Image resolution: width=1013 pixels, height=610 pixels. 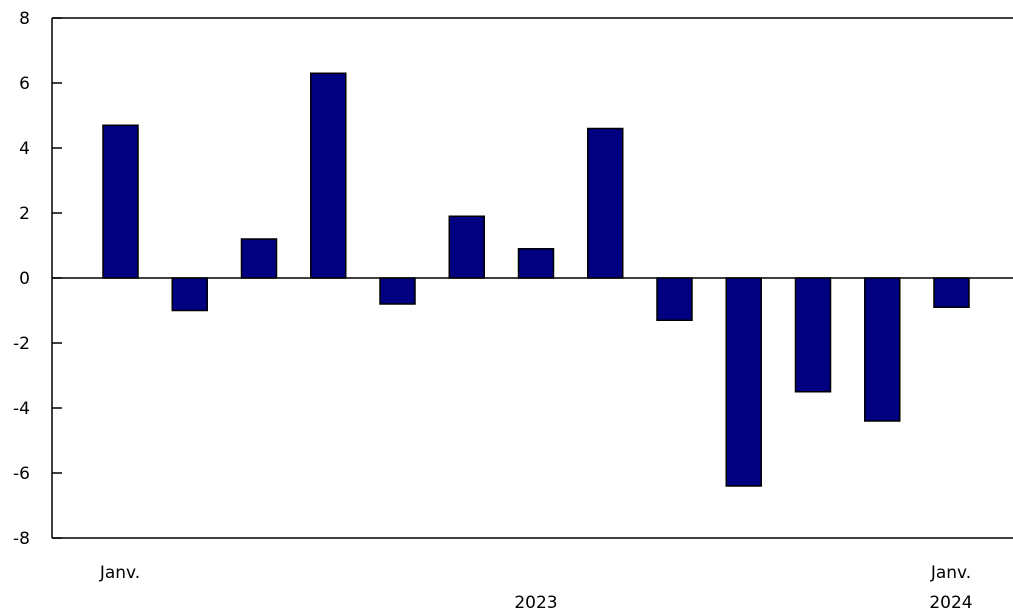 I want to click on y-tick-label: -2, so click(x=21, y=344).